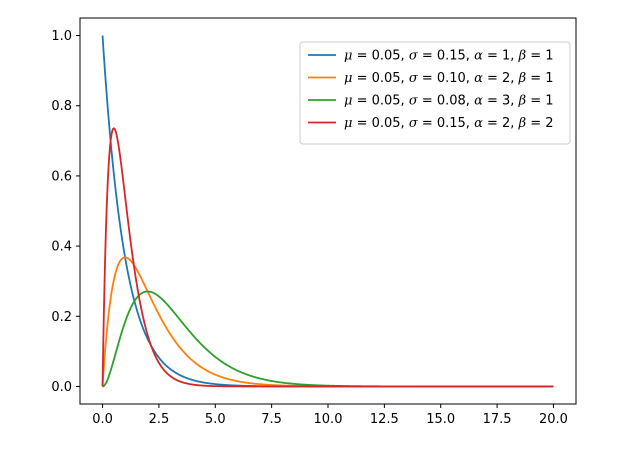 Image resolution: width=640 pixels, height=458 pixels. Describe the element at coordinates (61, 317) in the screenshot. I see `y-tick-label: 0.2` at that location.